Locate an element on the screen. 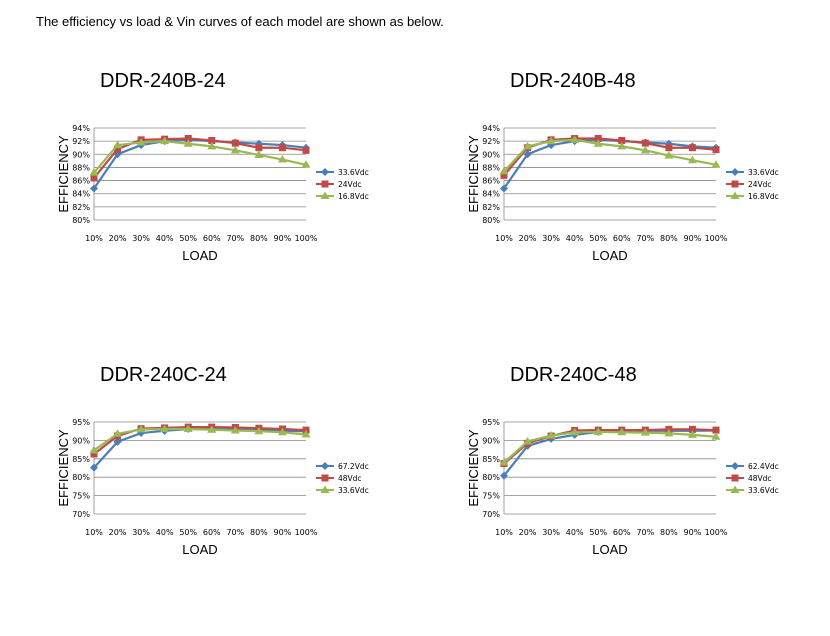 Image resolution: width=830 pixels, height=636 pixels. x-tick-label: 30% is located at coordinates (551, 238).